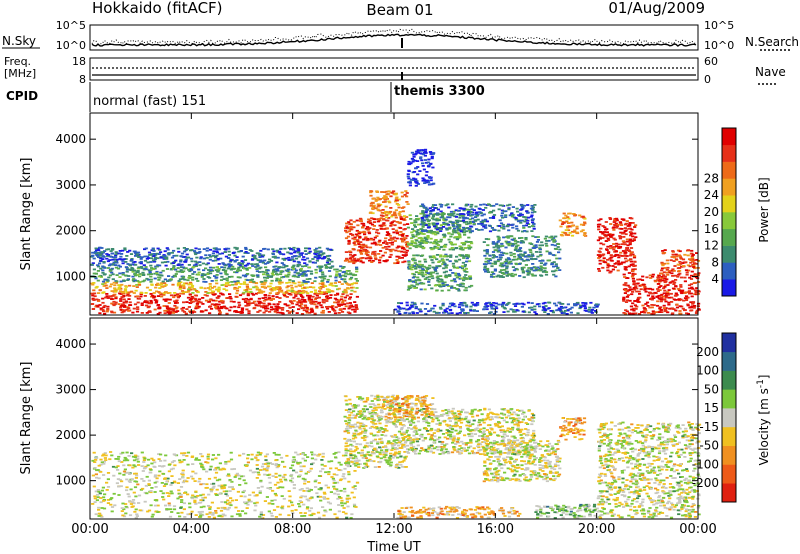 This screenshot has width=800, height=554. I want to click on power-y-axis-label: Slant Range [km], so click(26, 214).